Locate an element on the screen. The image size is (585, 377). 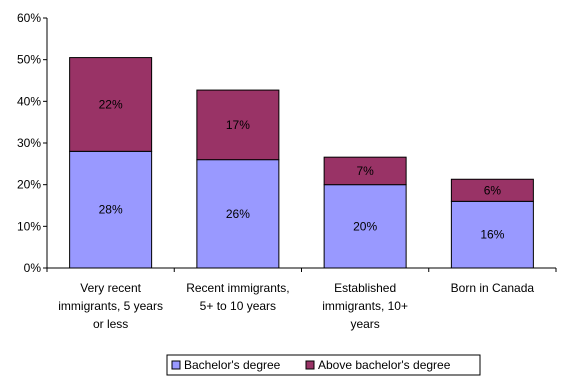
category-label: Established immigrants, 10+ years is located at coordinates (365, 306).